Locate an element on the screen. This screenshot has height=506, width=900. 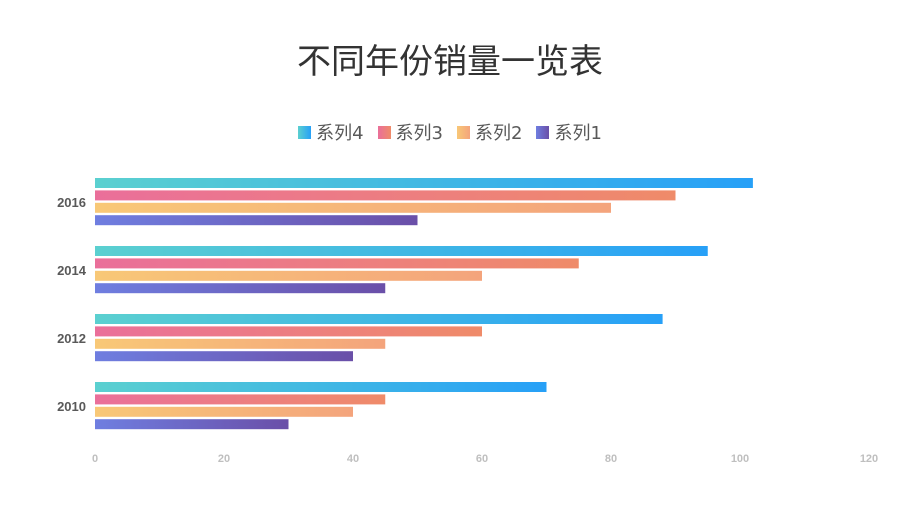
legend-item: 系列3 is located at coordinates (410, 132).